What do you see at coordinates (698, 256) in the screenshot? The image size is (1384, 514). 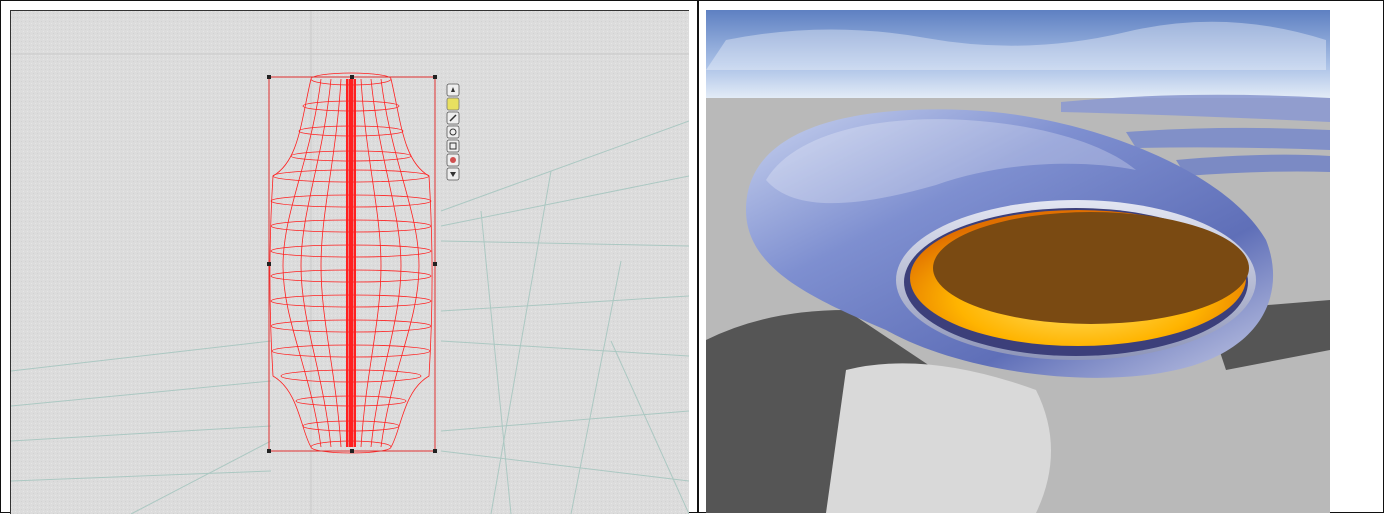 I see `panel-divider` at bounding box center [698, 256].